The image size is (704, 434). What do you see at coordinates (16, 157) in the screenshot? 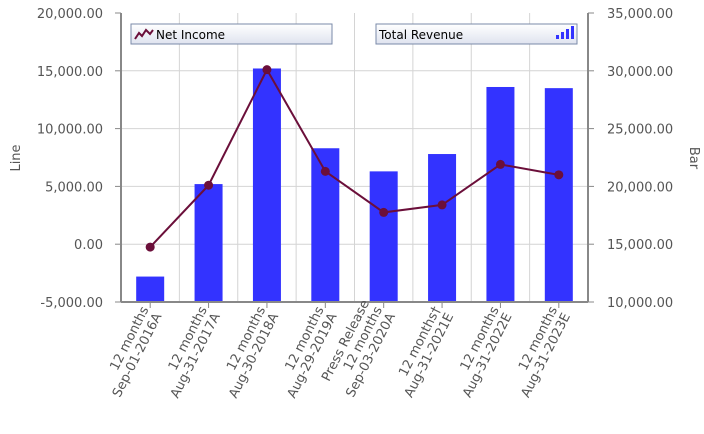
I see `left-axis-title: Line` at bounding box center [16, 157].